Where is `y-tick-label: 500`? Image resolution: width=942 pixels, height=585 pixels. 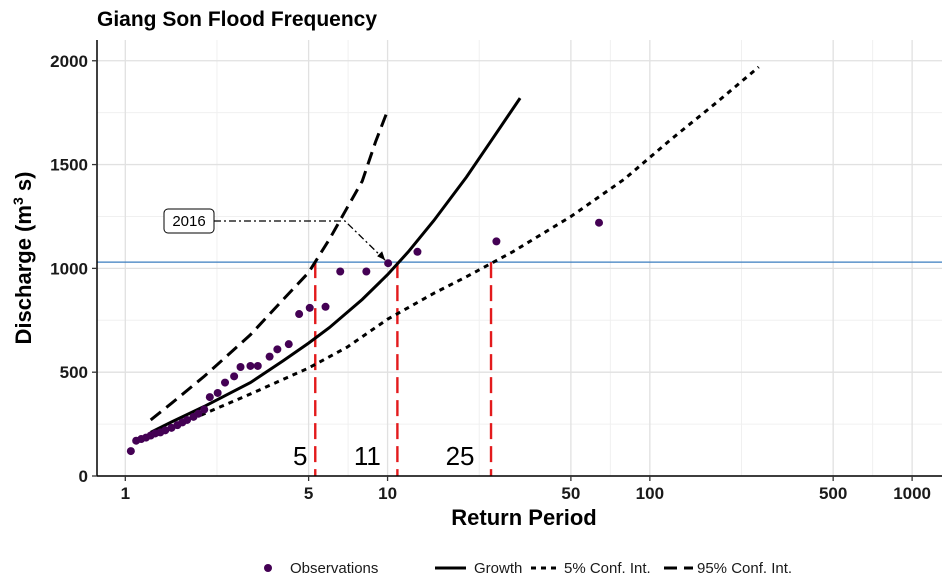 y-tick-label: 500 is located at coordinates (74, 372).